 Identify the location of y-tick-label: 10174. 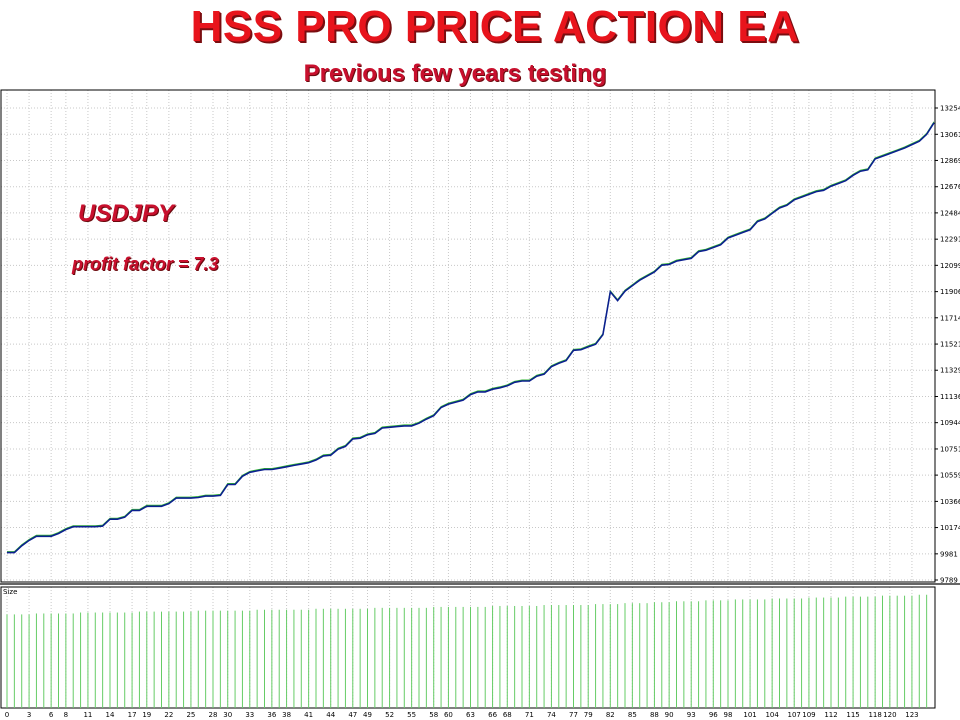
(950, 528).